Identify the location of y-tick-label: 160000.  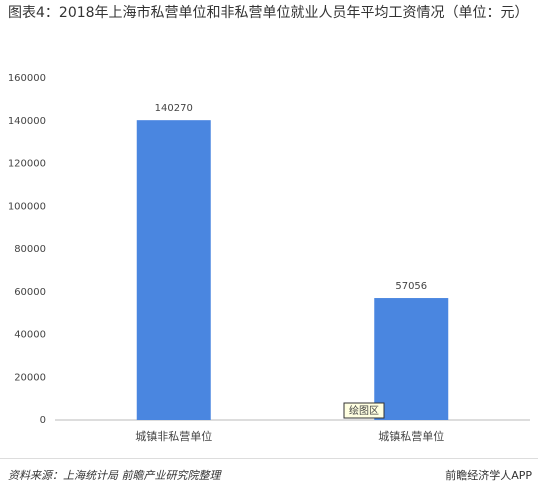
(27, 78).